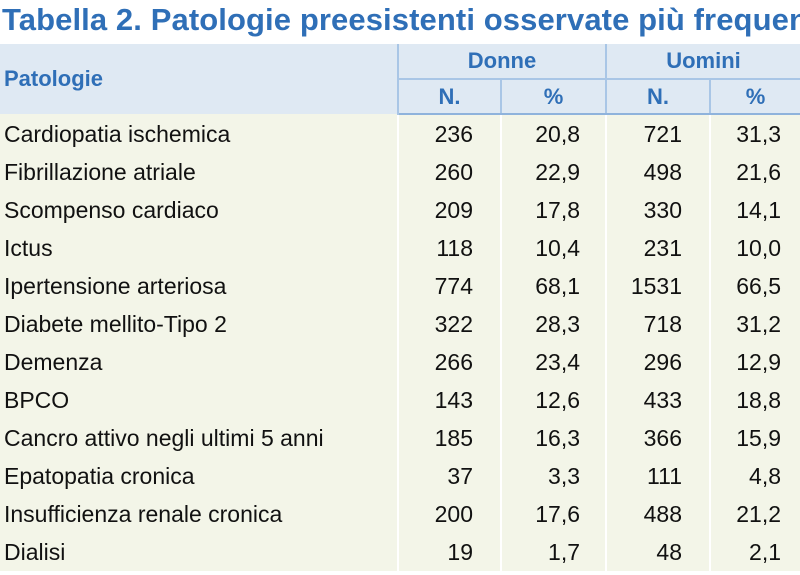  What do you see at coordinates (450, 552) in the screenshot?
I see `row-women-count: 19` at bounding box center [450, 552].